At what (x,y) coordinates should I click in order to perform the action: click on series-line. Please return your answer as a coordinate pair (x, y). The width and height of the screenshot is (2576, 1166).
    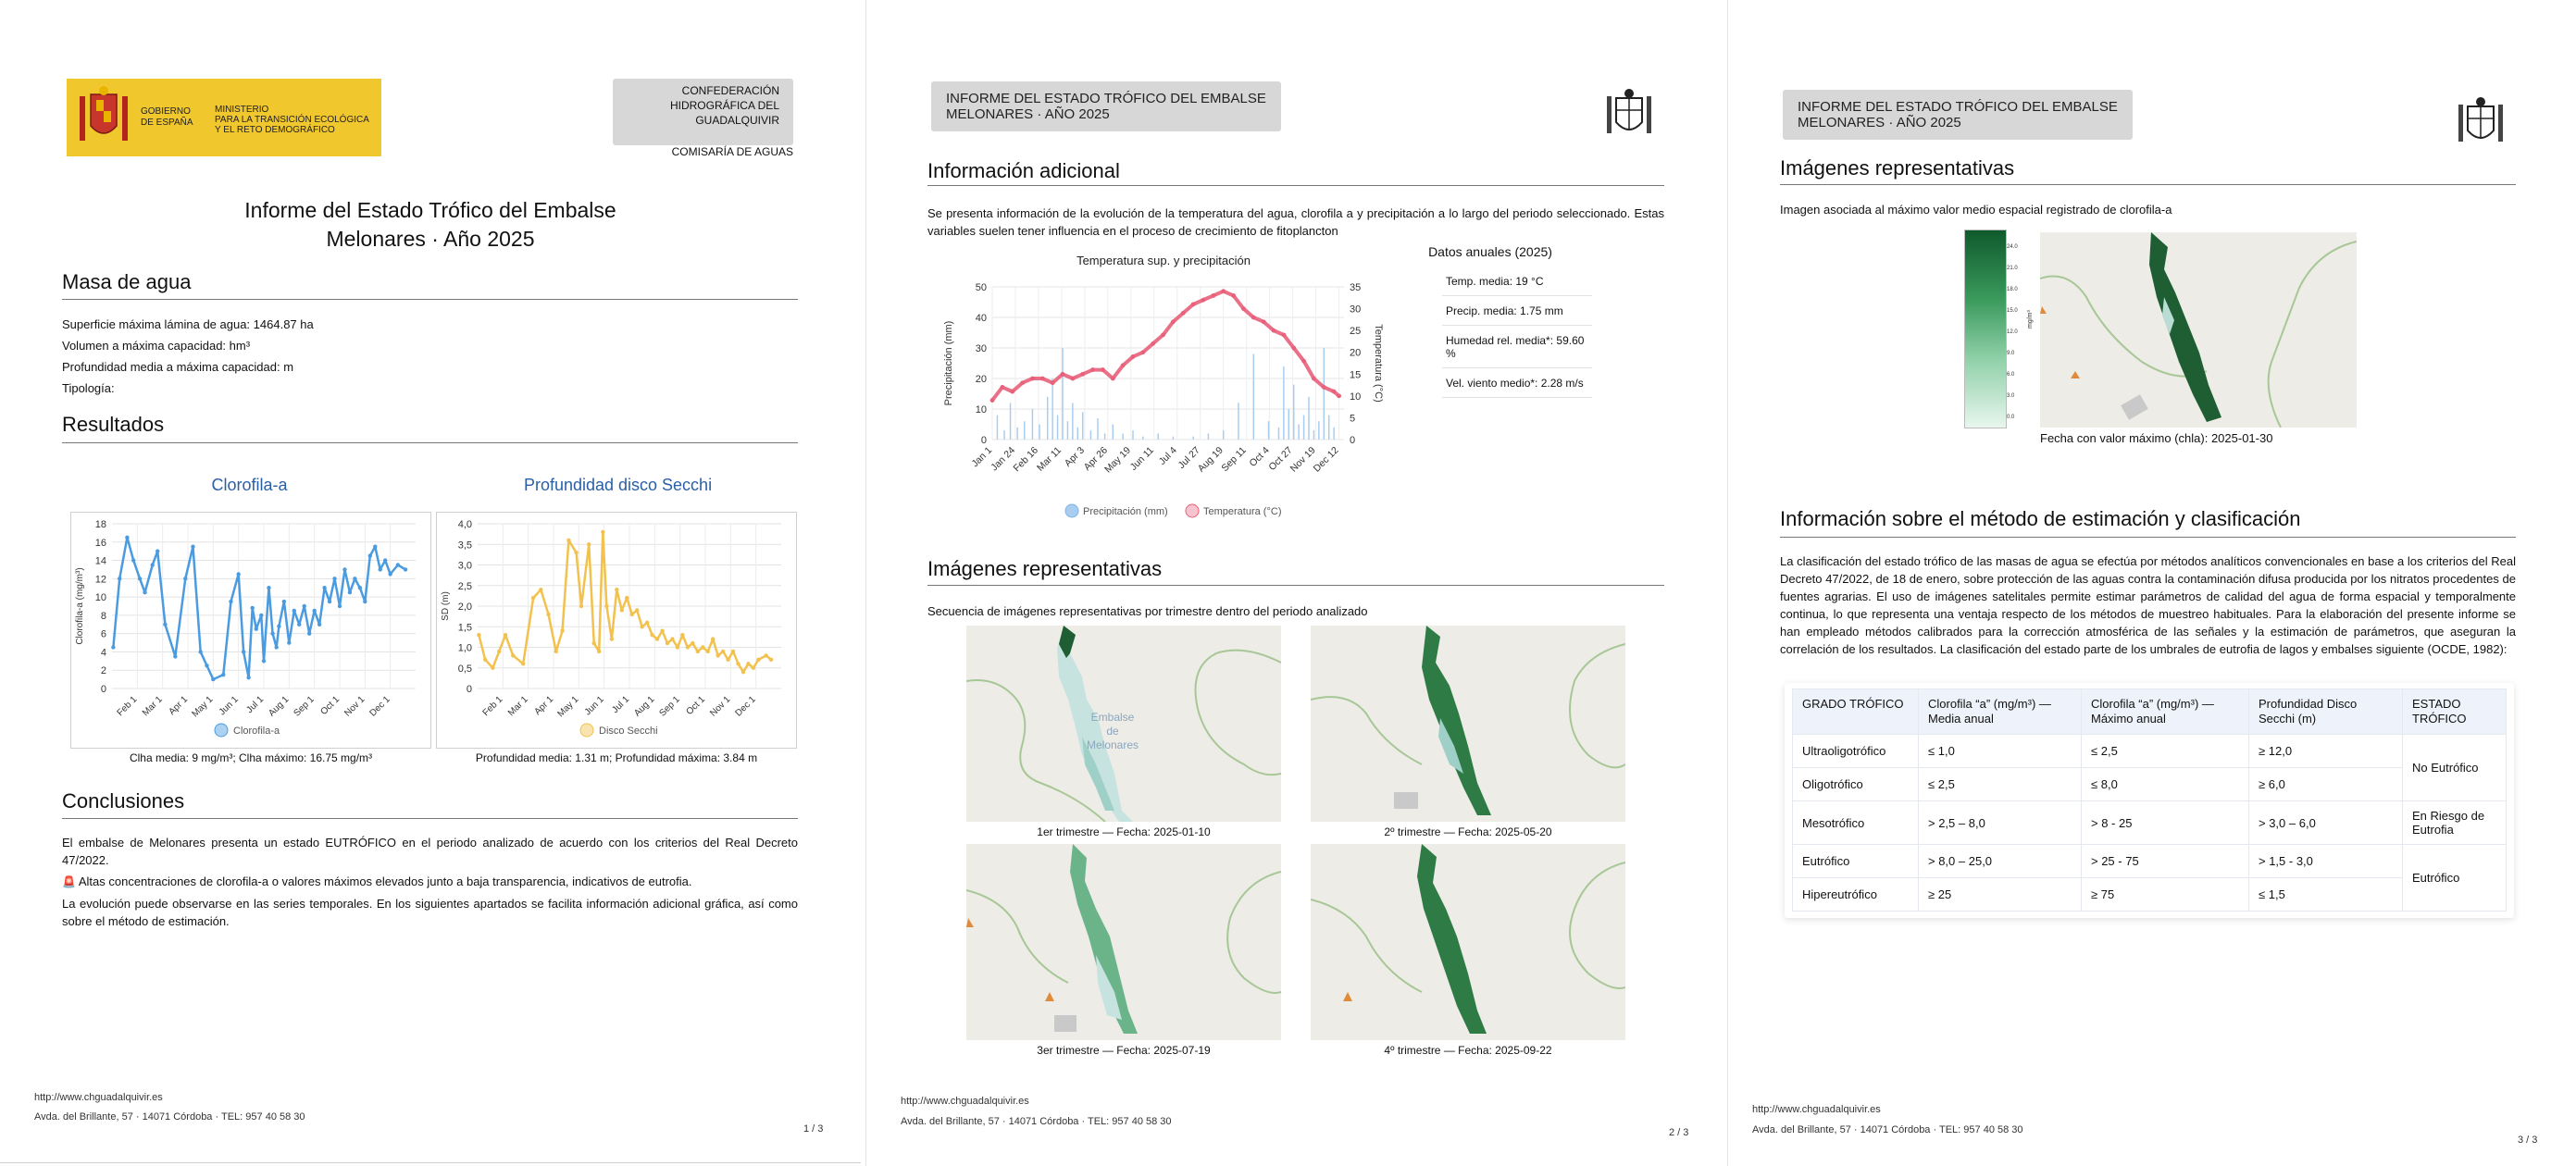
    Looking at the image, I should click on (259, 608).